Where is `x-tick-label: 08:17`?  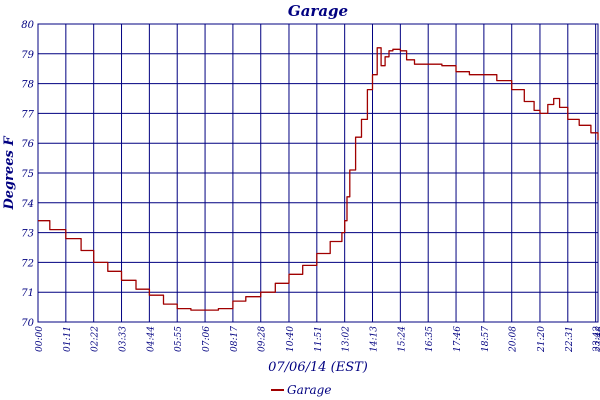 x-tick-label: 08:17 is located at coordinates (235, 339).